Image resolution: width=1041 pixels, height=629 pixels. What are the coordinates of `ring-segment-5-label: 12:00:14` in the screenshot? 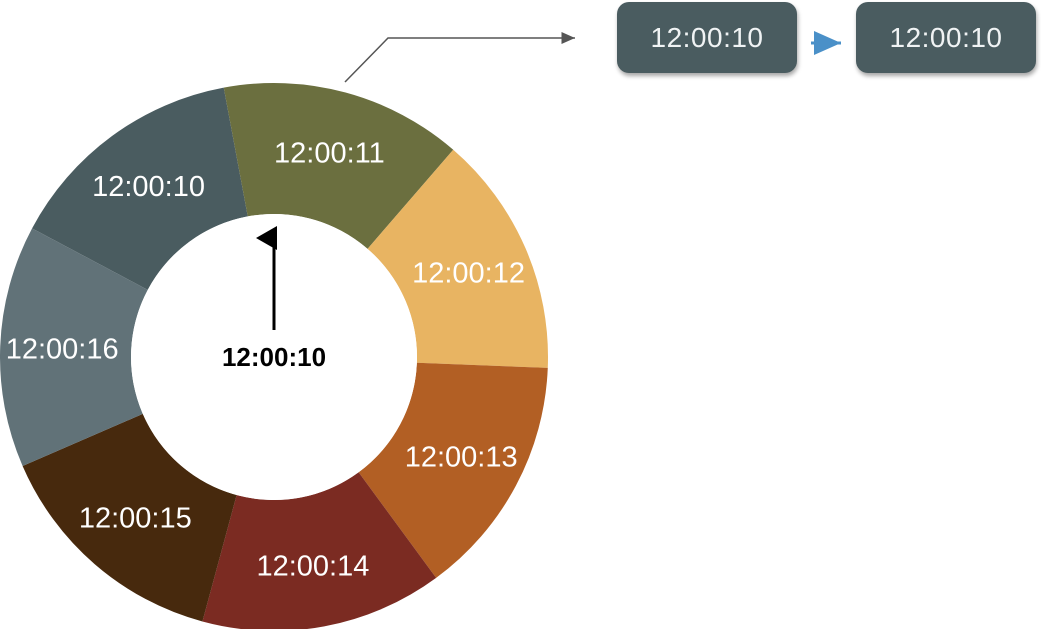 It's located at (312, 566).